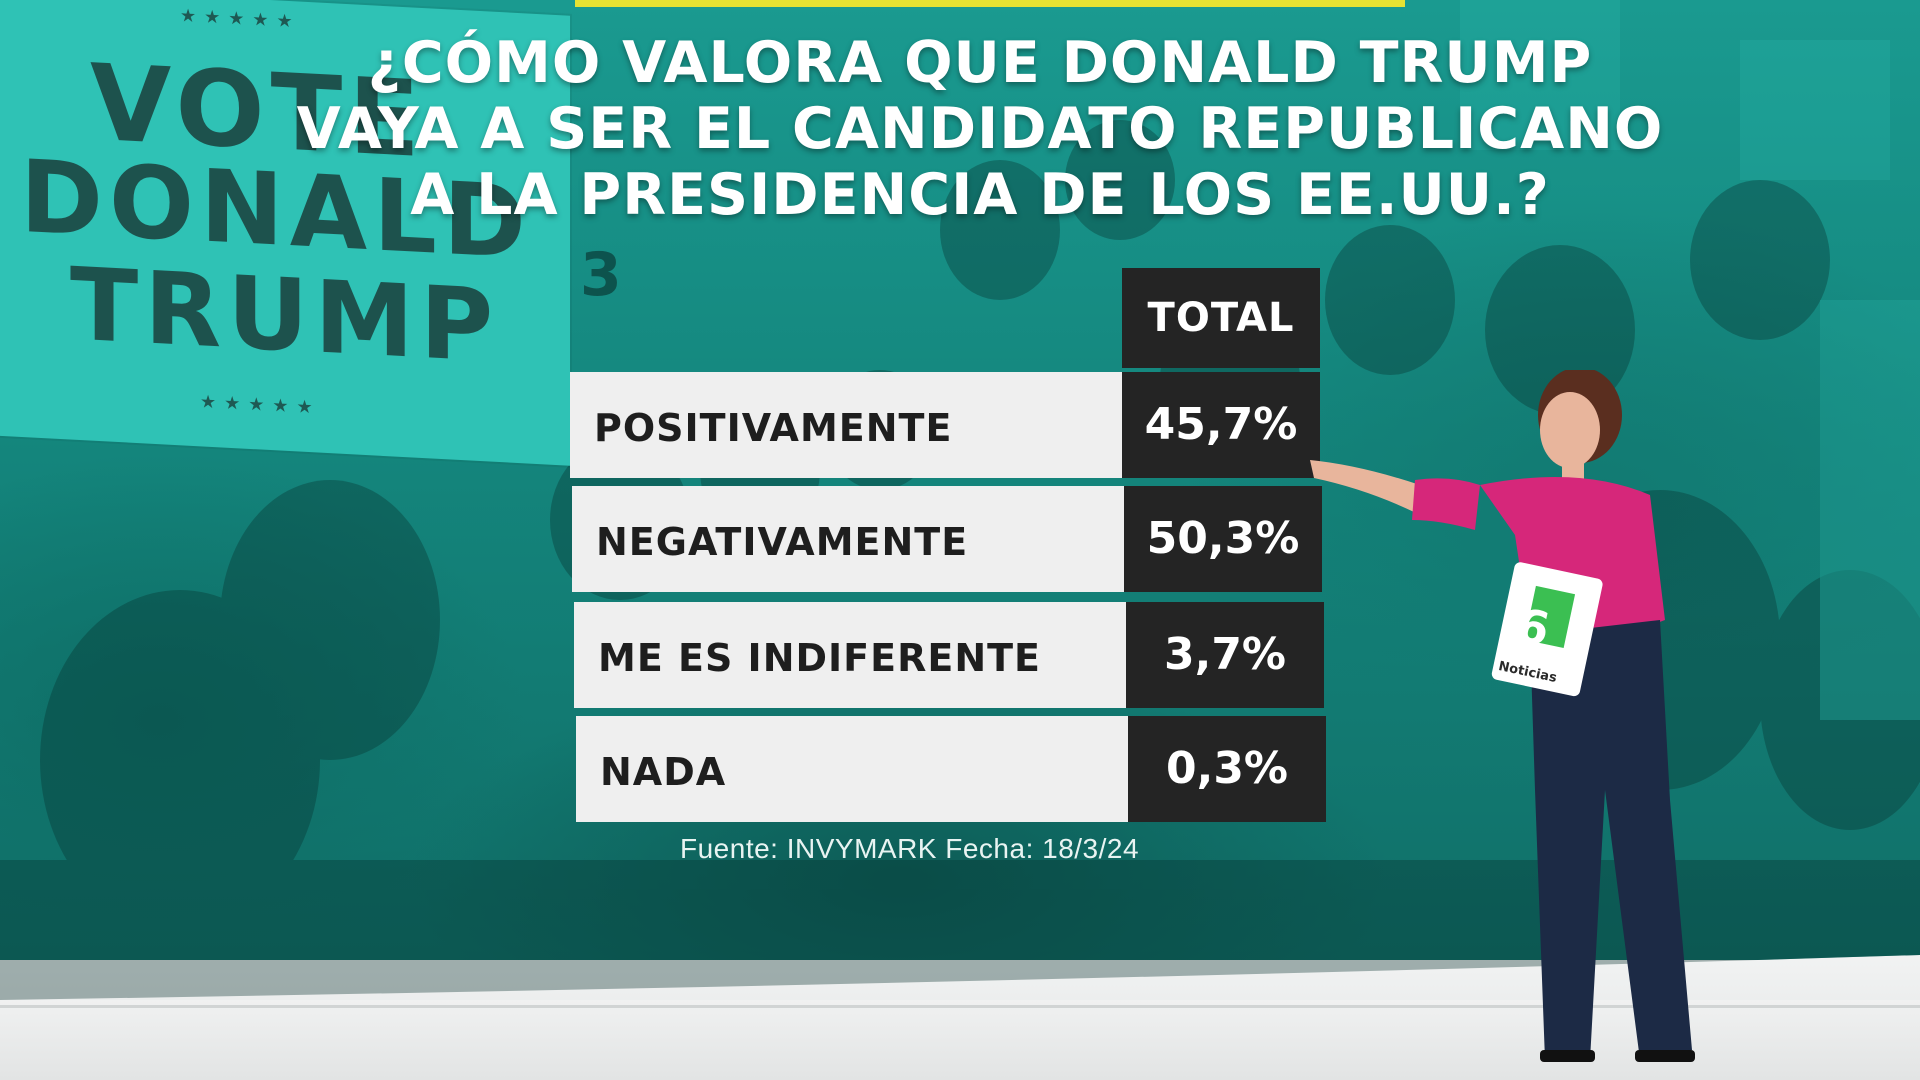  What do you see at coordinates (1221, 318) in the screenshot?
I see `total-column-header: TOTAL` at bounding box center [1221, 318].